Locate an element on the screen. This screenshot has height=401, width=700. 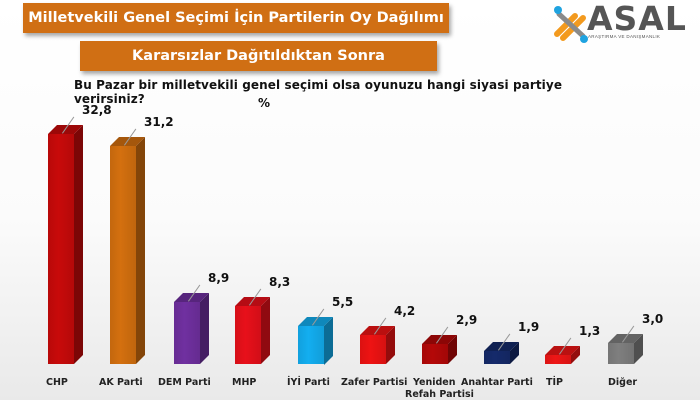
chart-subtitle-banner: Kararsızlar Dağıtıldıktan Sonra is located at coordinates (258, 56).